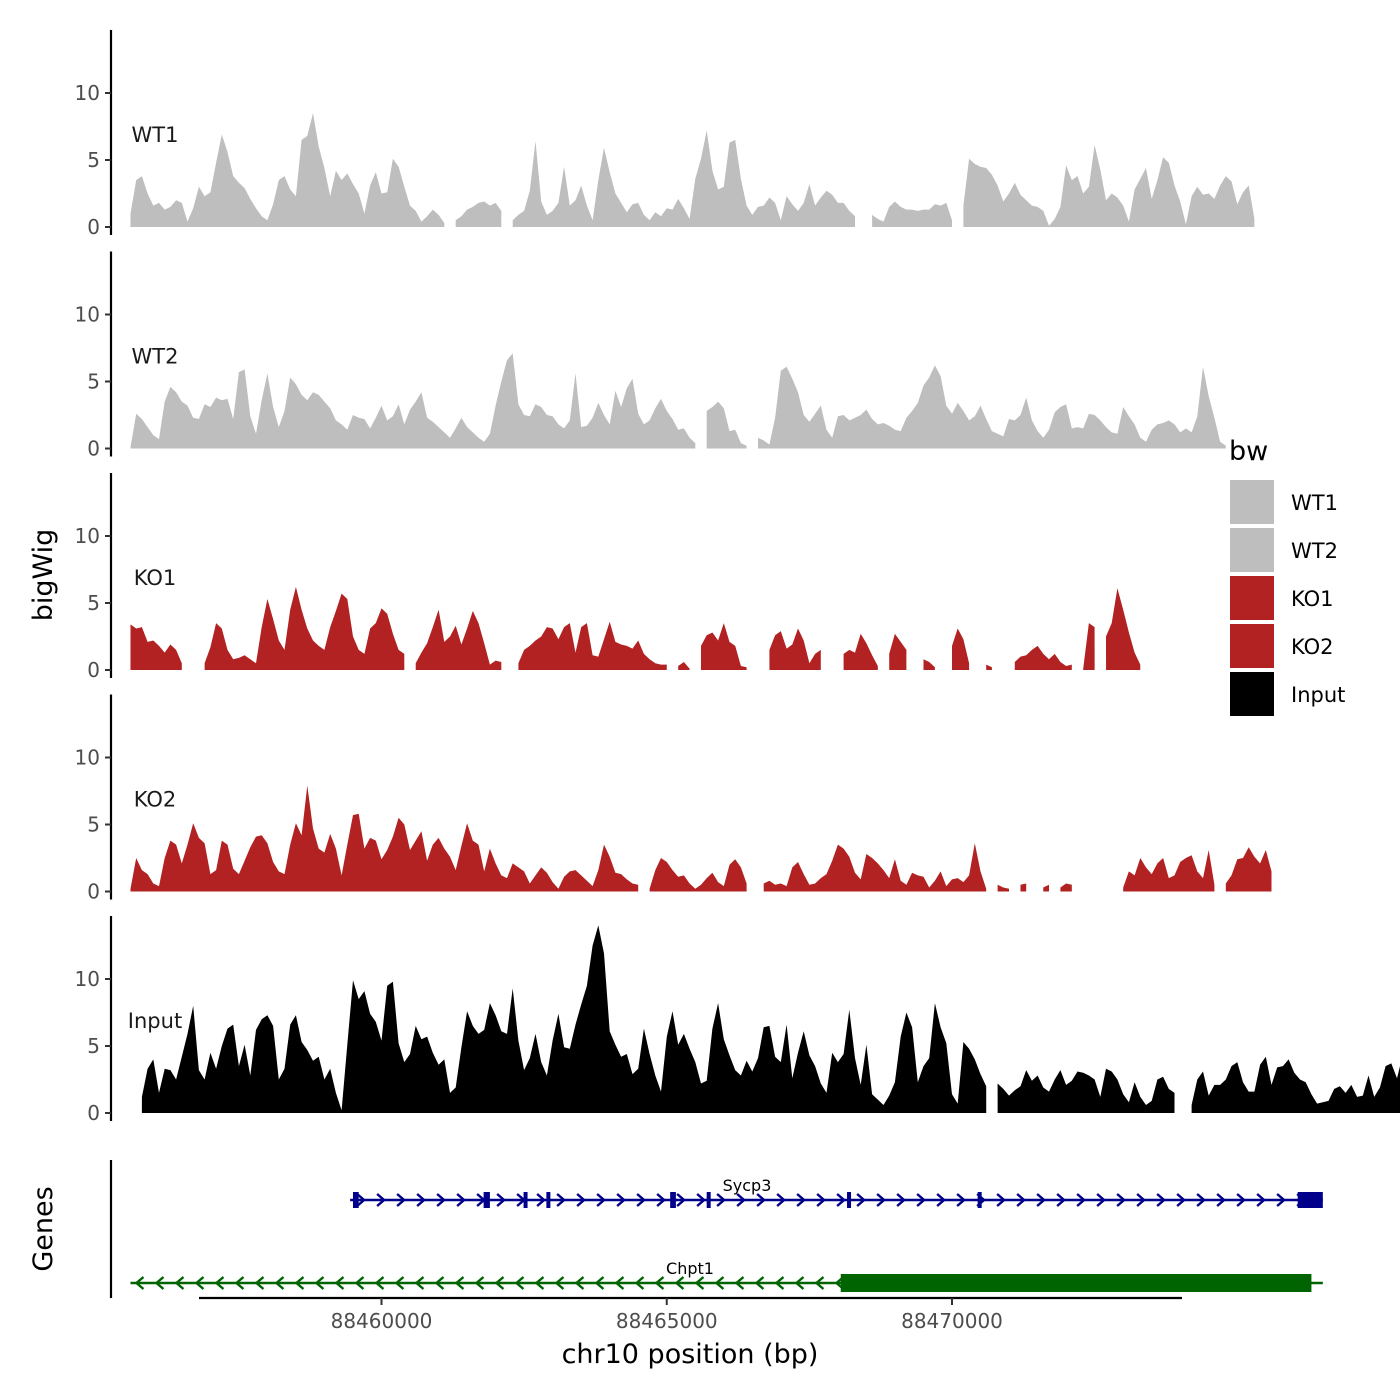 This screenshot has width=1400, height=1400. What do you see at coordinates (1287, 694) in the screenshot?
I see `legend-item-input: Input` at bounding box center [1287, 694].